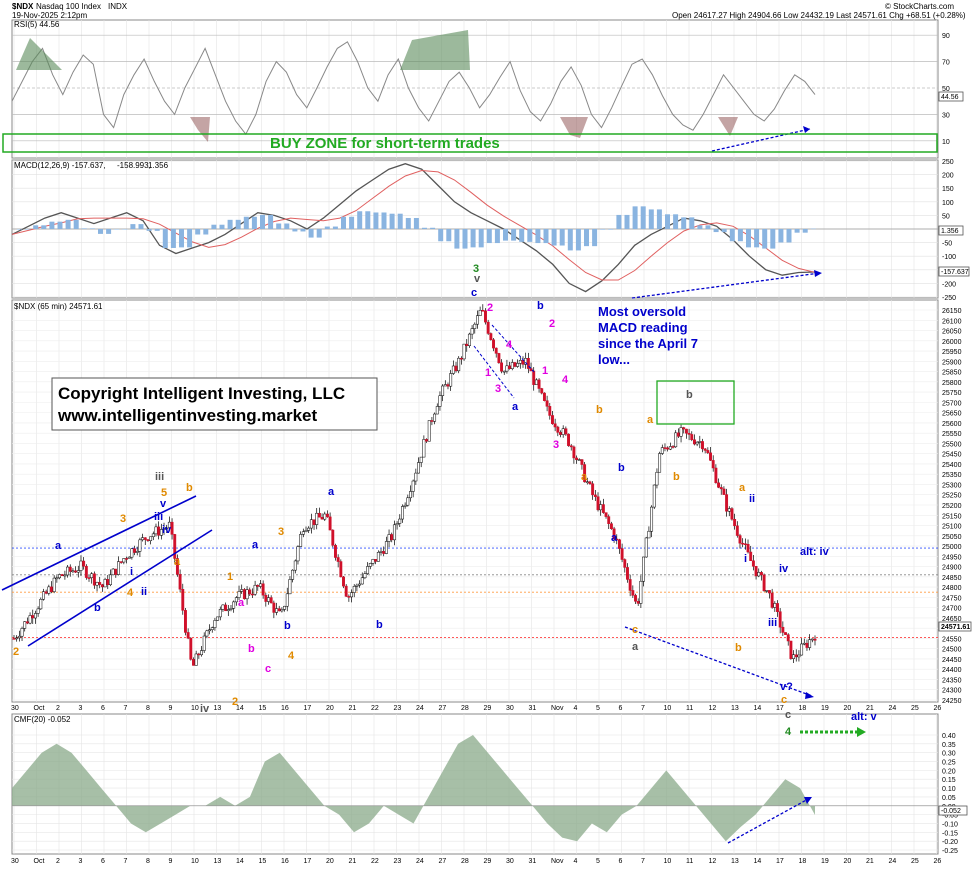  I want to click on wave-label-16: a, so click(241, 603).